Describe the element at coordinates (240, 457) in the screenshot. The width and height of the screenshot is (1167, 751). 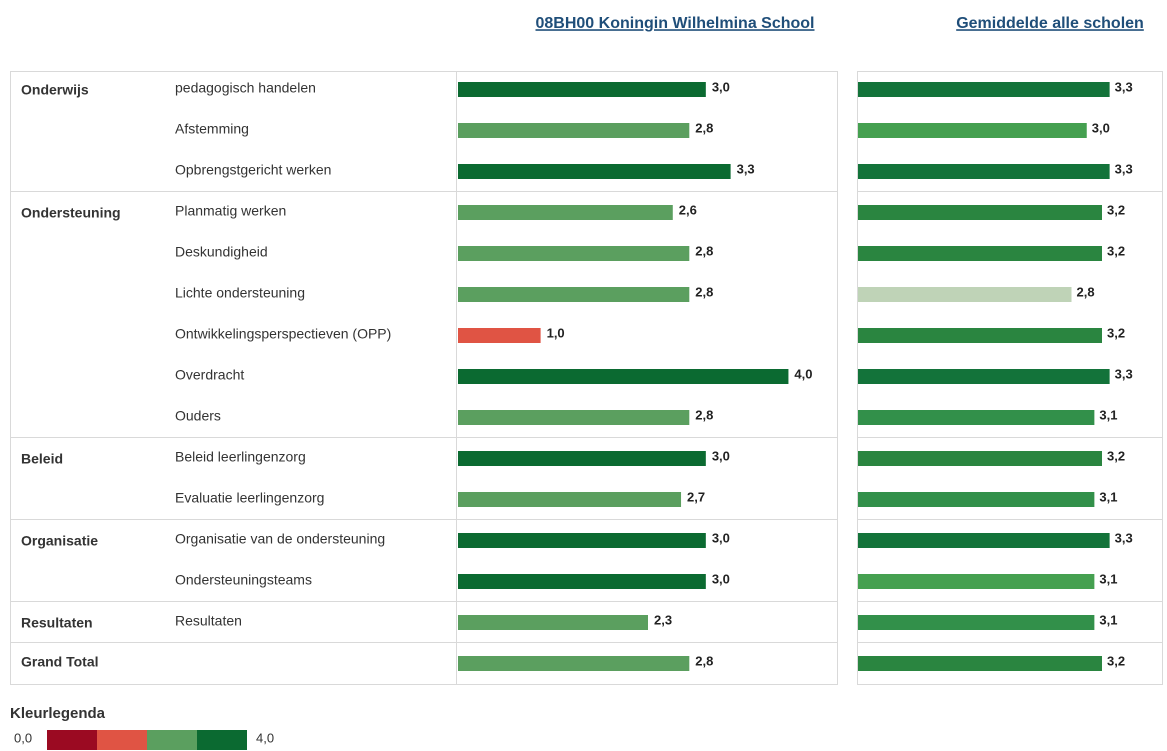
I see `item-label: Beleid leerlingenzorg` at that location.